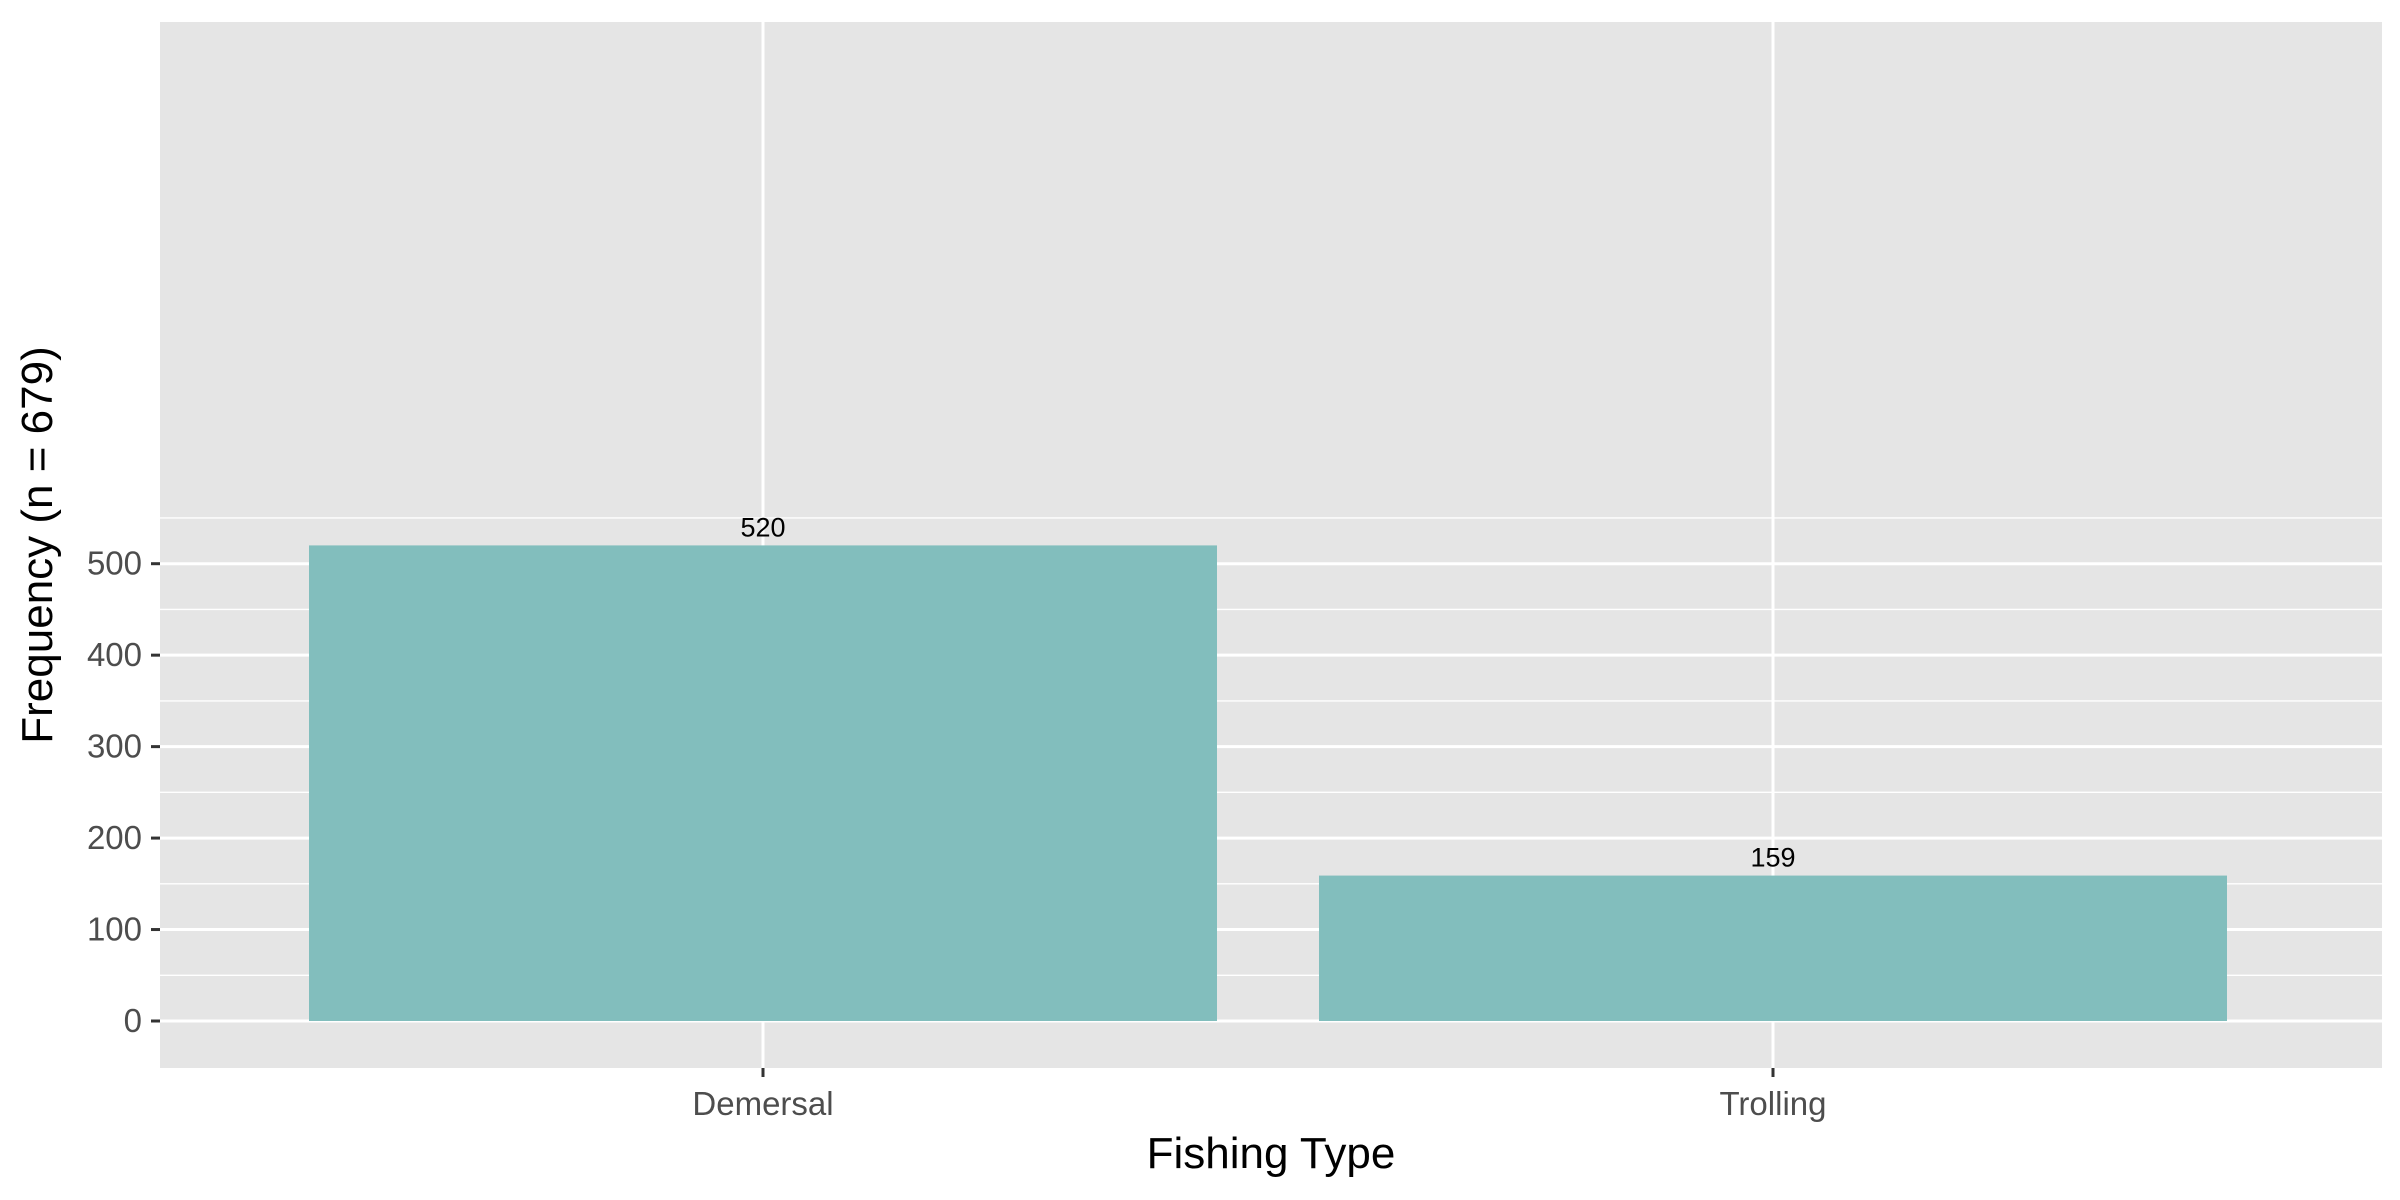 The width and height of the screenshot is (2400, 1200). I want to click on x-tick-label: Trolling, so click(1773, 1103).